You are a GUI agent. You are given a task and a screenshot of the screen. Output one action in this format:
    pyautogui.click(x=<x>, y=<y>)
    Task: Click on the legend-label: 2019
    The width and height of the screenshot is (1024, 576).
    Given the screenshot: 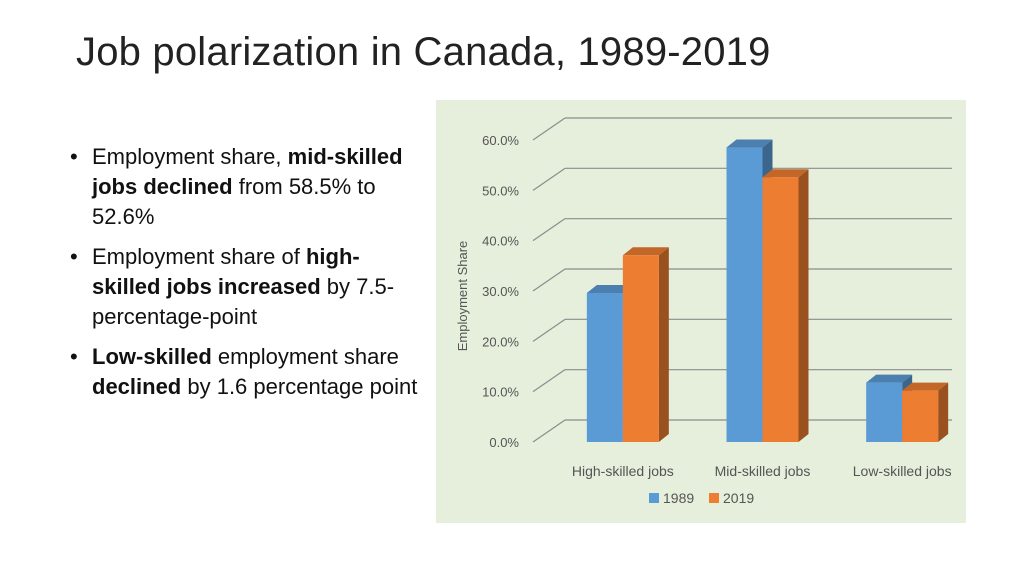 What is the action you would take?
    pyautogui.click(x=738, y=498)
    